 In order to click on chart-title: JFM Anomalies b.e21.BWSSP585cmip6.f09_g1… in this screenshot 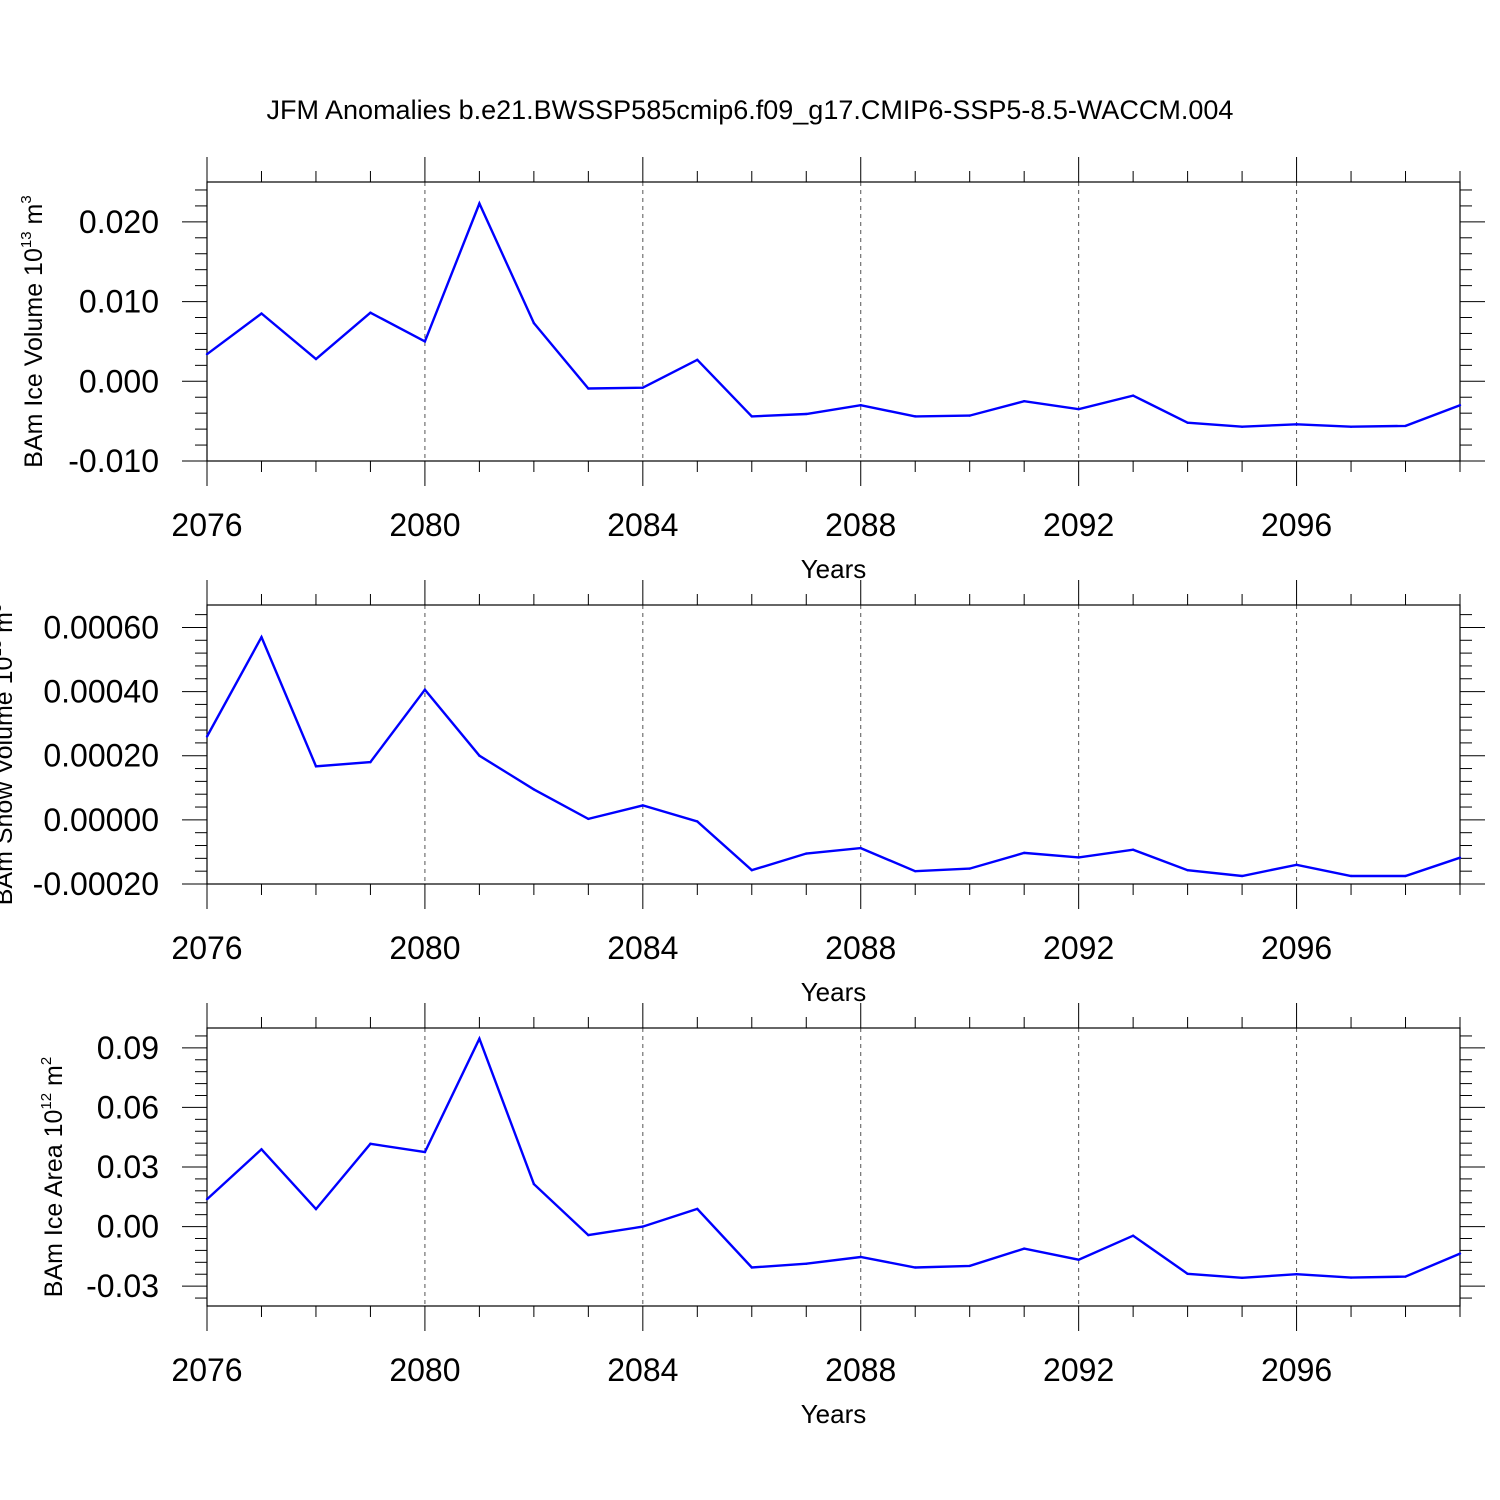, I will do `click(750, 110)`.